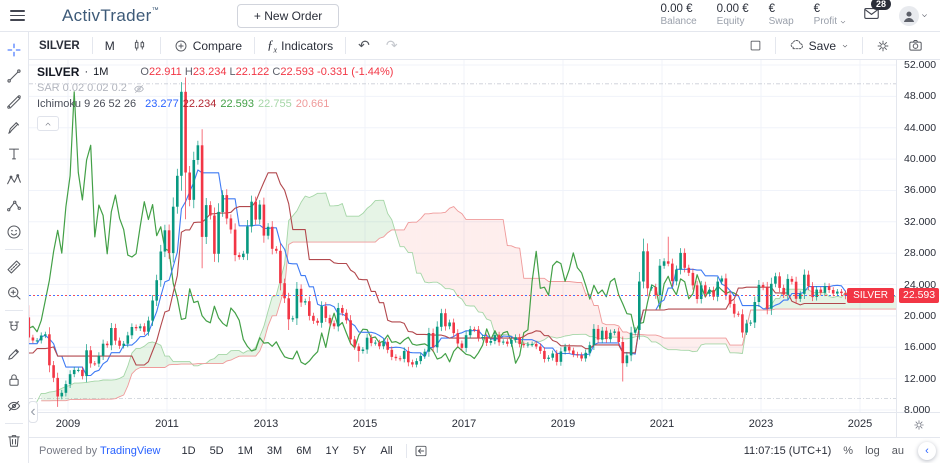 This screenshot has width=940, height=463. What do you see at coordinates (897, 450) in the screenshot?
I see `auto-scale-button: au` at bounding box center [897, 450].